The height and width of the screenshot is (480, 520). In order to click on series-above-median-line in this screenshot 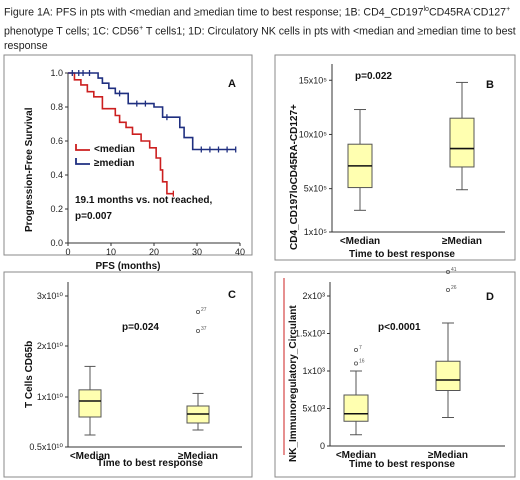, I will do `click(152, 111)`.